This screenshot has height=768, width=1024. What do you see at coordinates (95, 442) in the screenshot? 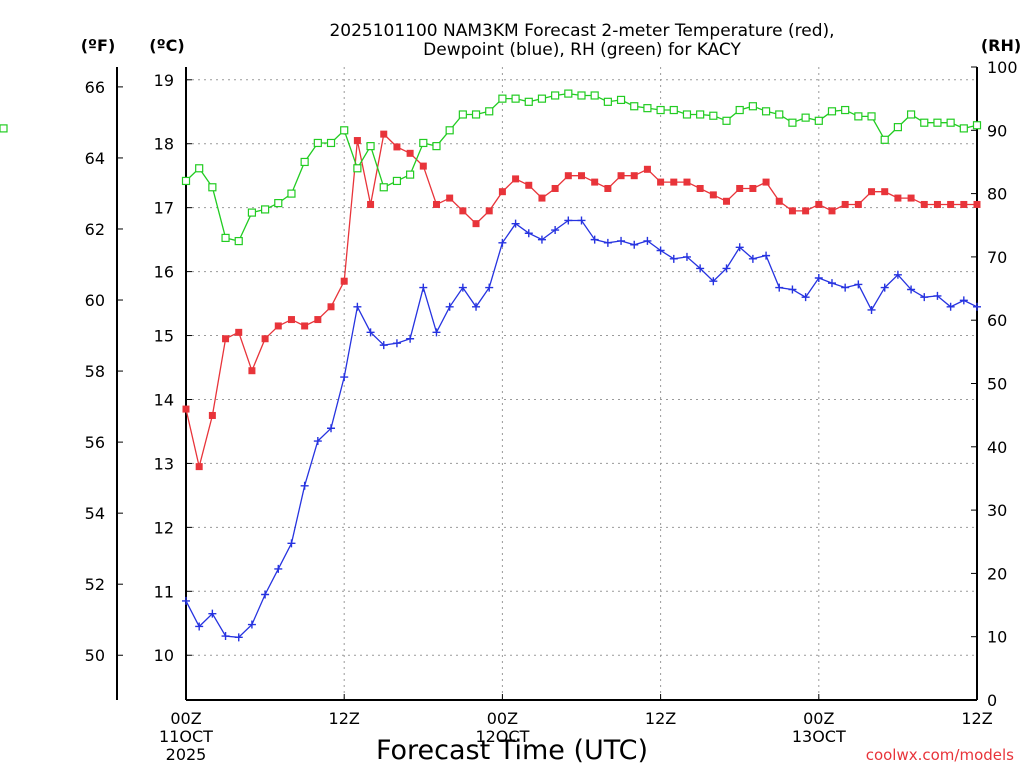
I see `fahrenheit-tick-label: 56` at bounding box center [95, 442].